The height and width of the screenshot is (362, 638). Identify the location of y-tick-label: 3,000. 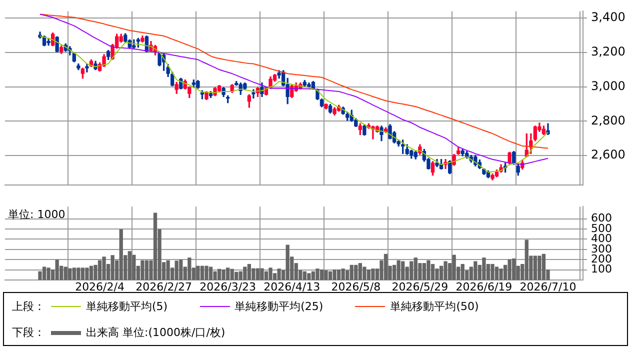
(608, 85).